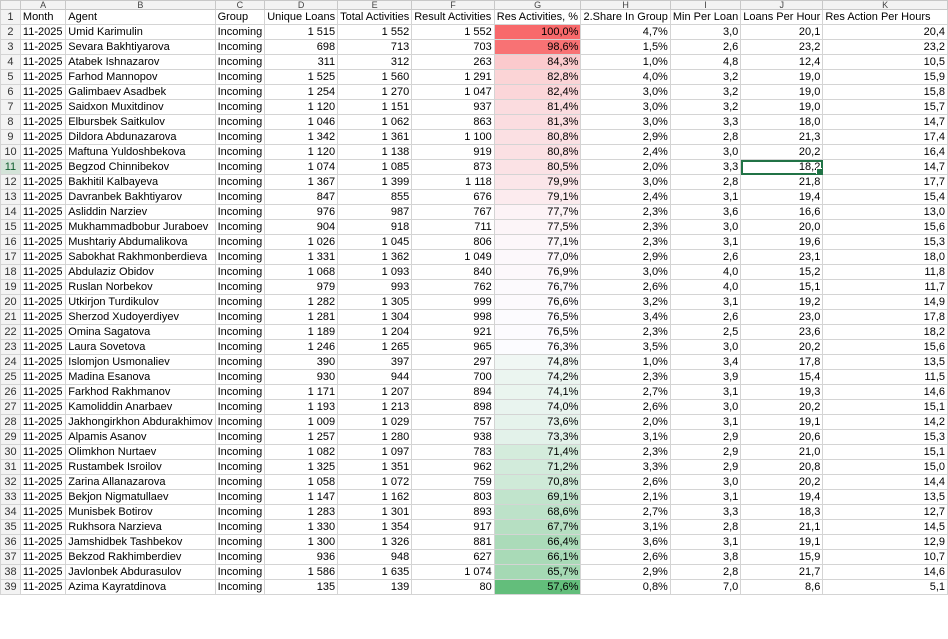 This screenshot has width=948, height=639. I want to click on cell-loans-per-hour: 23,1, so click(782, 257).